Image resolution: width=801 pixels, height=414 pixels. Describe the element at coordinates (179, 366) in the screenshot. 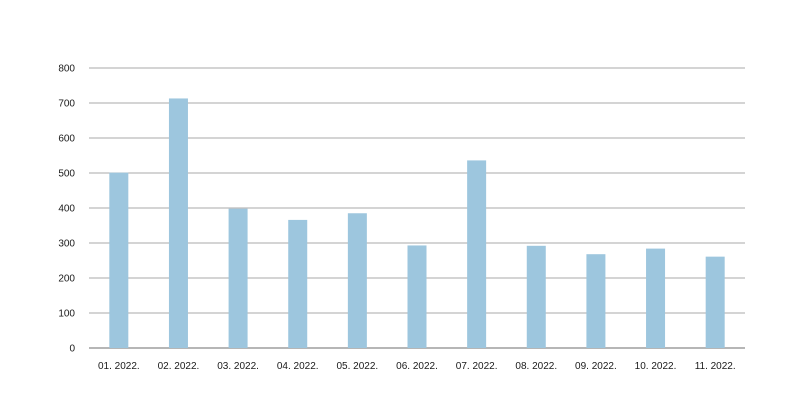

I see `x-tick-label: 02. 2022.` at that location.